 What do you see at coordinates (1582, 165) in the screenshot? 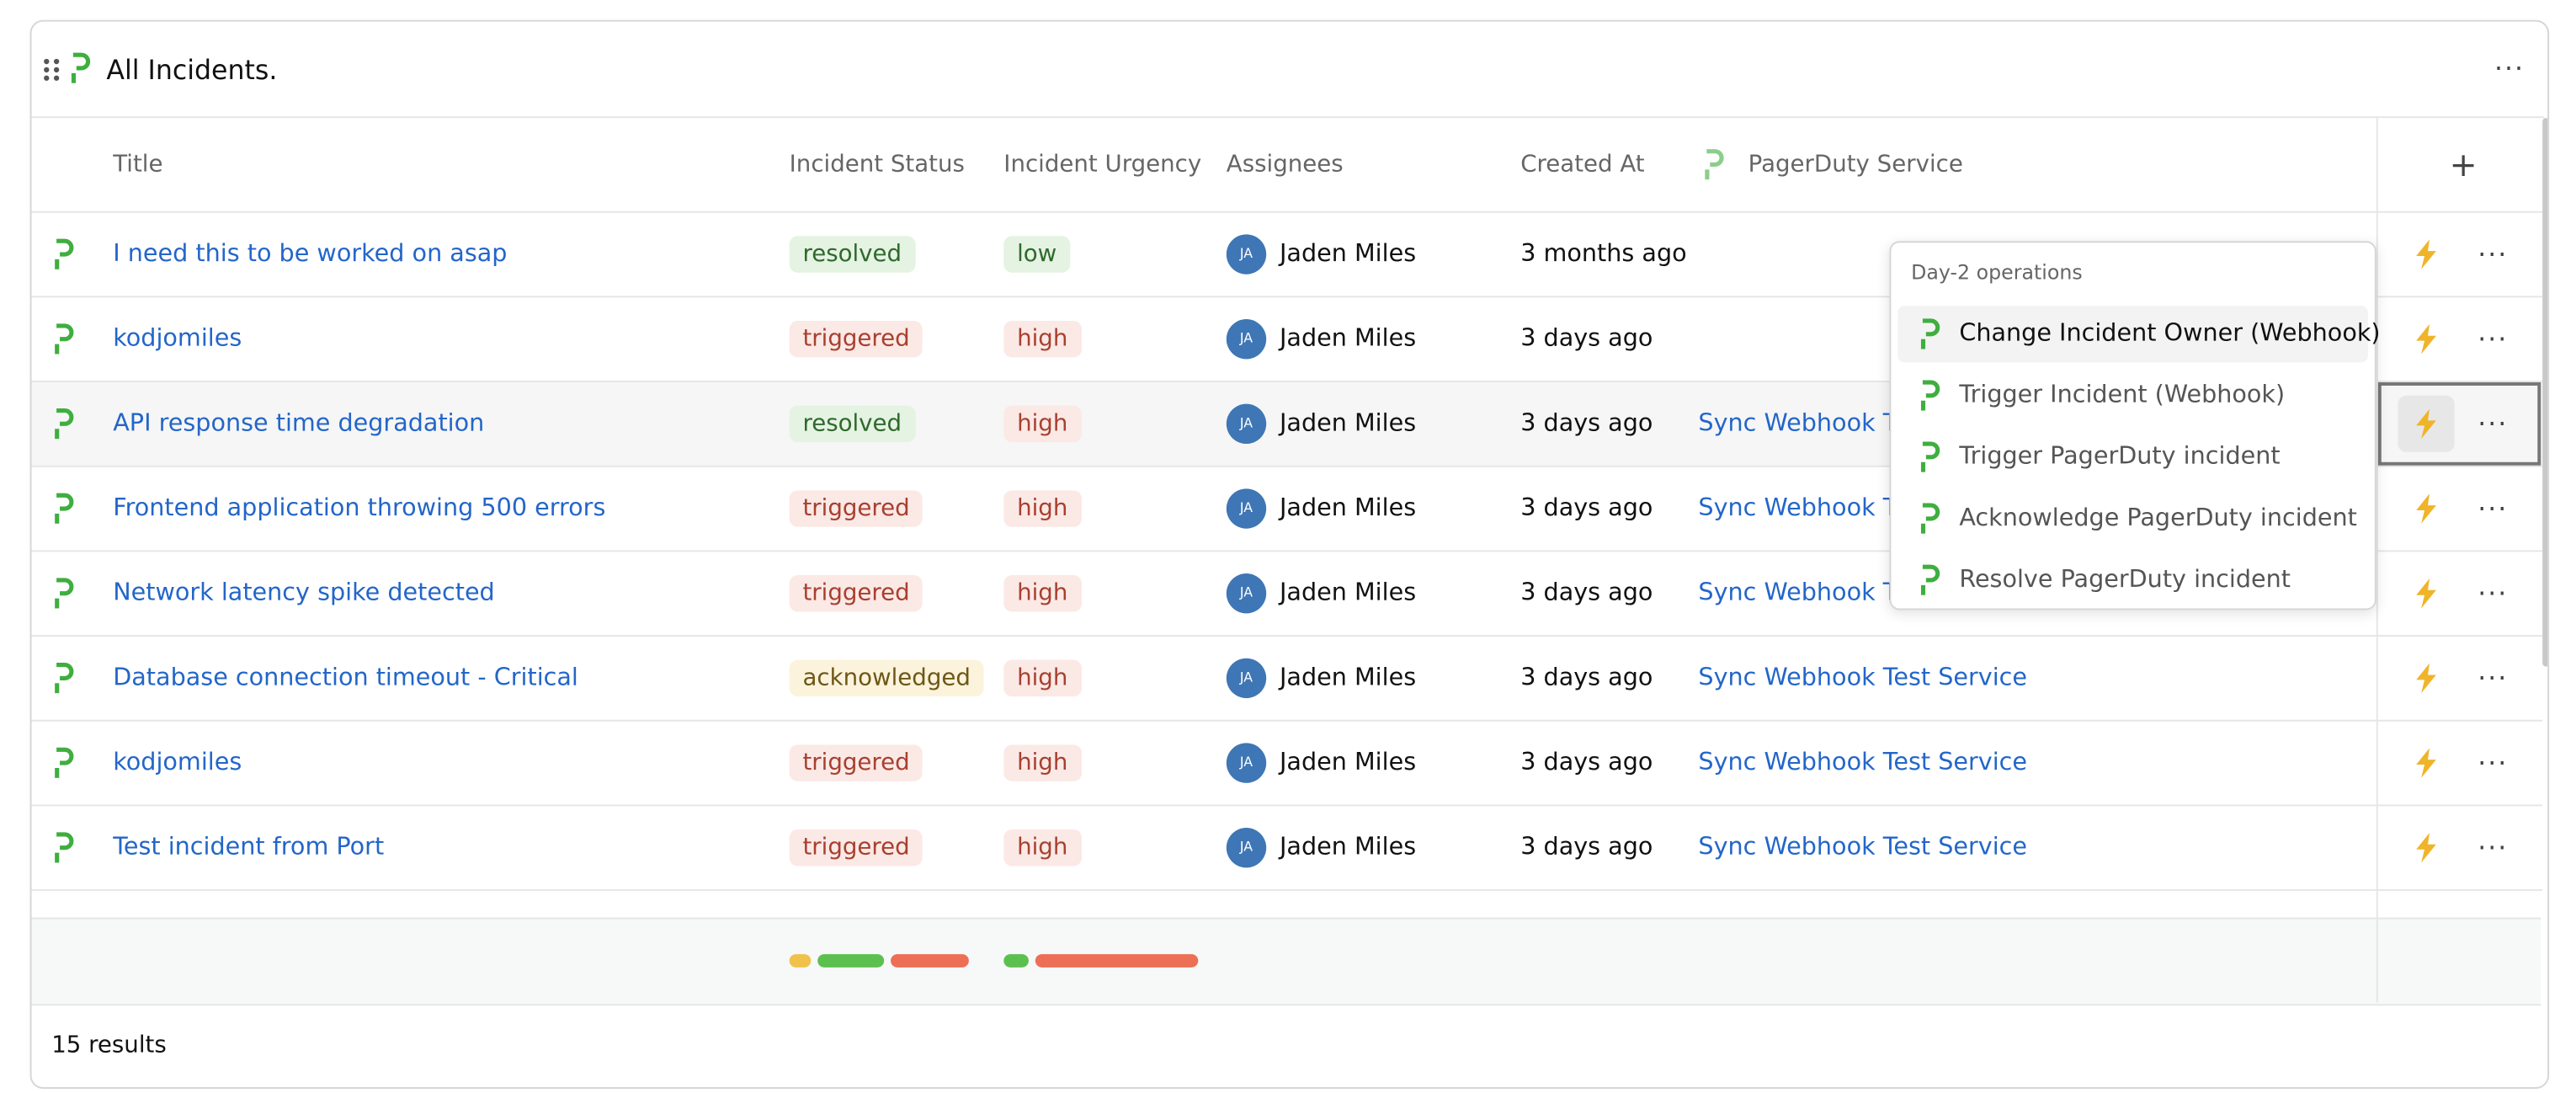
I see `column-header: Created At` at bounding box center [1582, 165].